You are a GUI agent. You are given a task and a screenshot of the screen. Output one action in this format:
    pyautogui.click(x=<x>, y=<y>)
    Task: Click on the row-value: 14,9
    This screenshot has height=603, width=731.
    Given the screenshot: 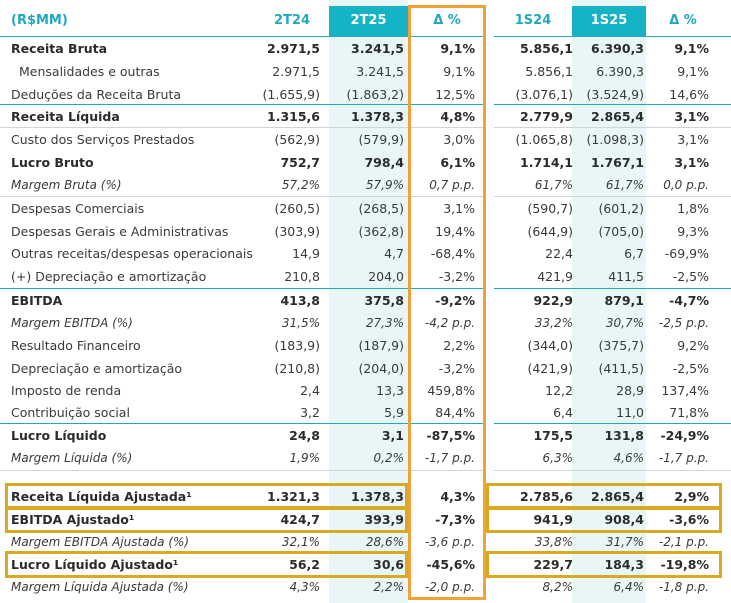 What is the action you would take?
    pyautogui.click(x=306, y=253)
    